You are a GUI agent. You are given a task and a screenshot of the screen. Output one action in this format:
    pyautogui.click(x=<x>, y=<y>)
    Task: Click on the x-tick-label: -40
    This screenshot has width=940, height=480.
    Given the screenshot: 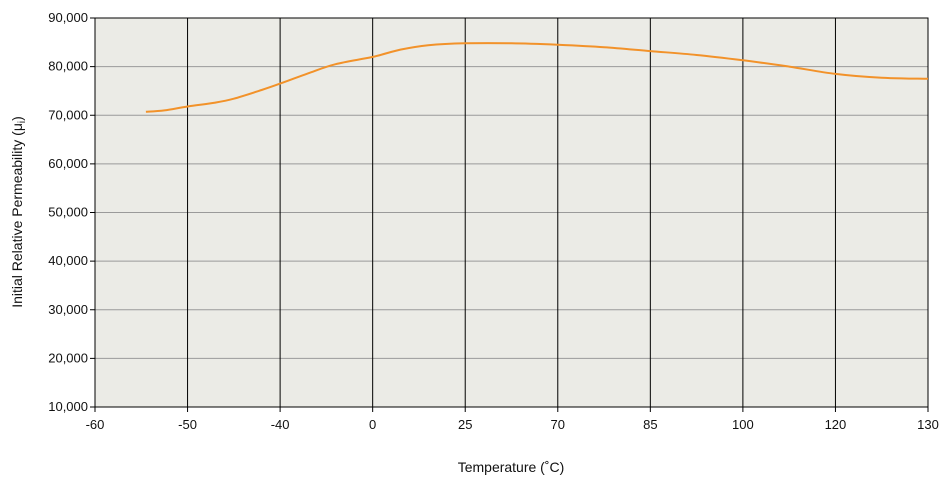 What is the action you would take?
    pyautogui.click(x=280, y=424)
    